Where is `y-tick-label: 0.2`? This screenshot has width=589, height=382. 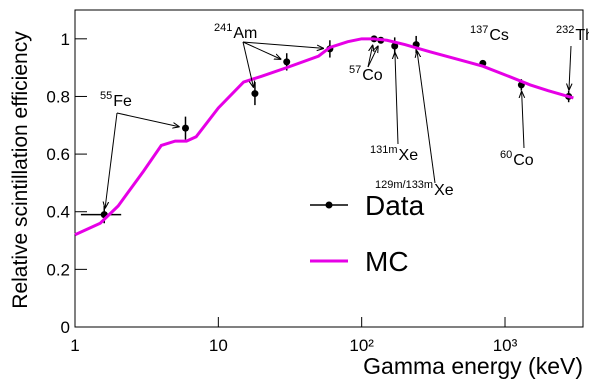
y-tick-label: 0.2 is located at coordinates (58, 269).